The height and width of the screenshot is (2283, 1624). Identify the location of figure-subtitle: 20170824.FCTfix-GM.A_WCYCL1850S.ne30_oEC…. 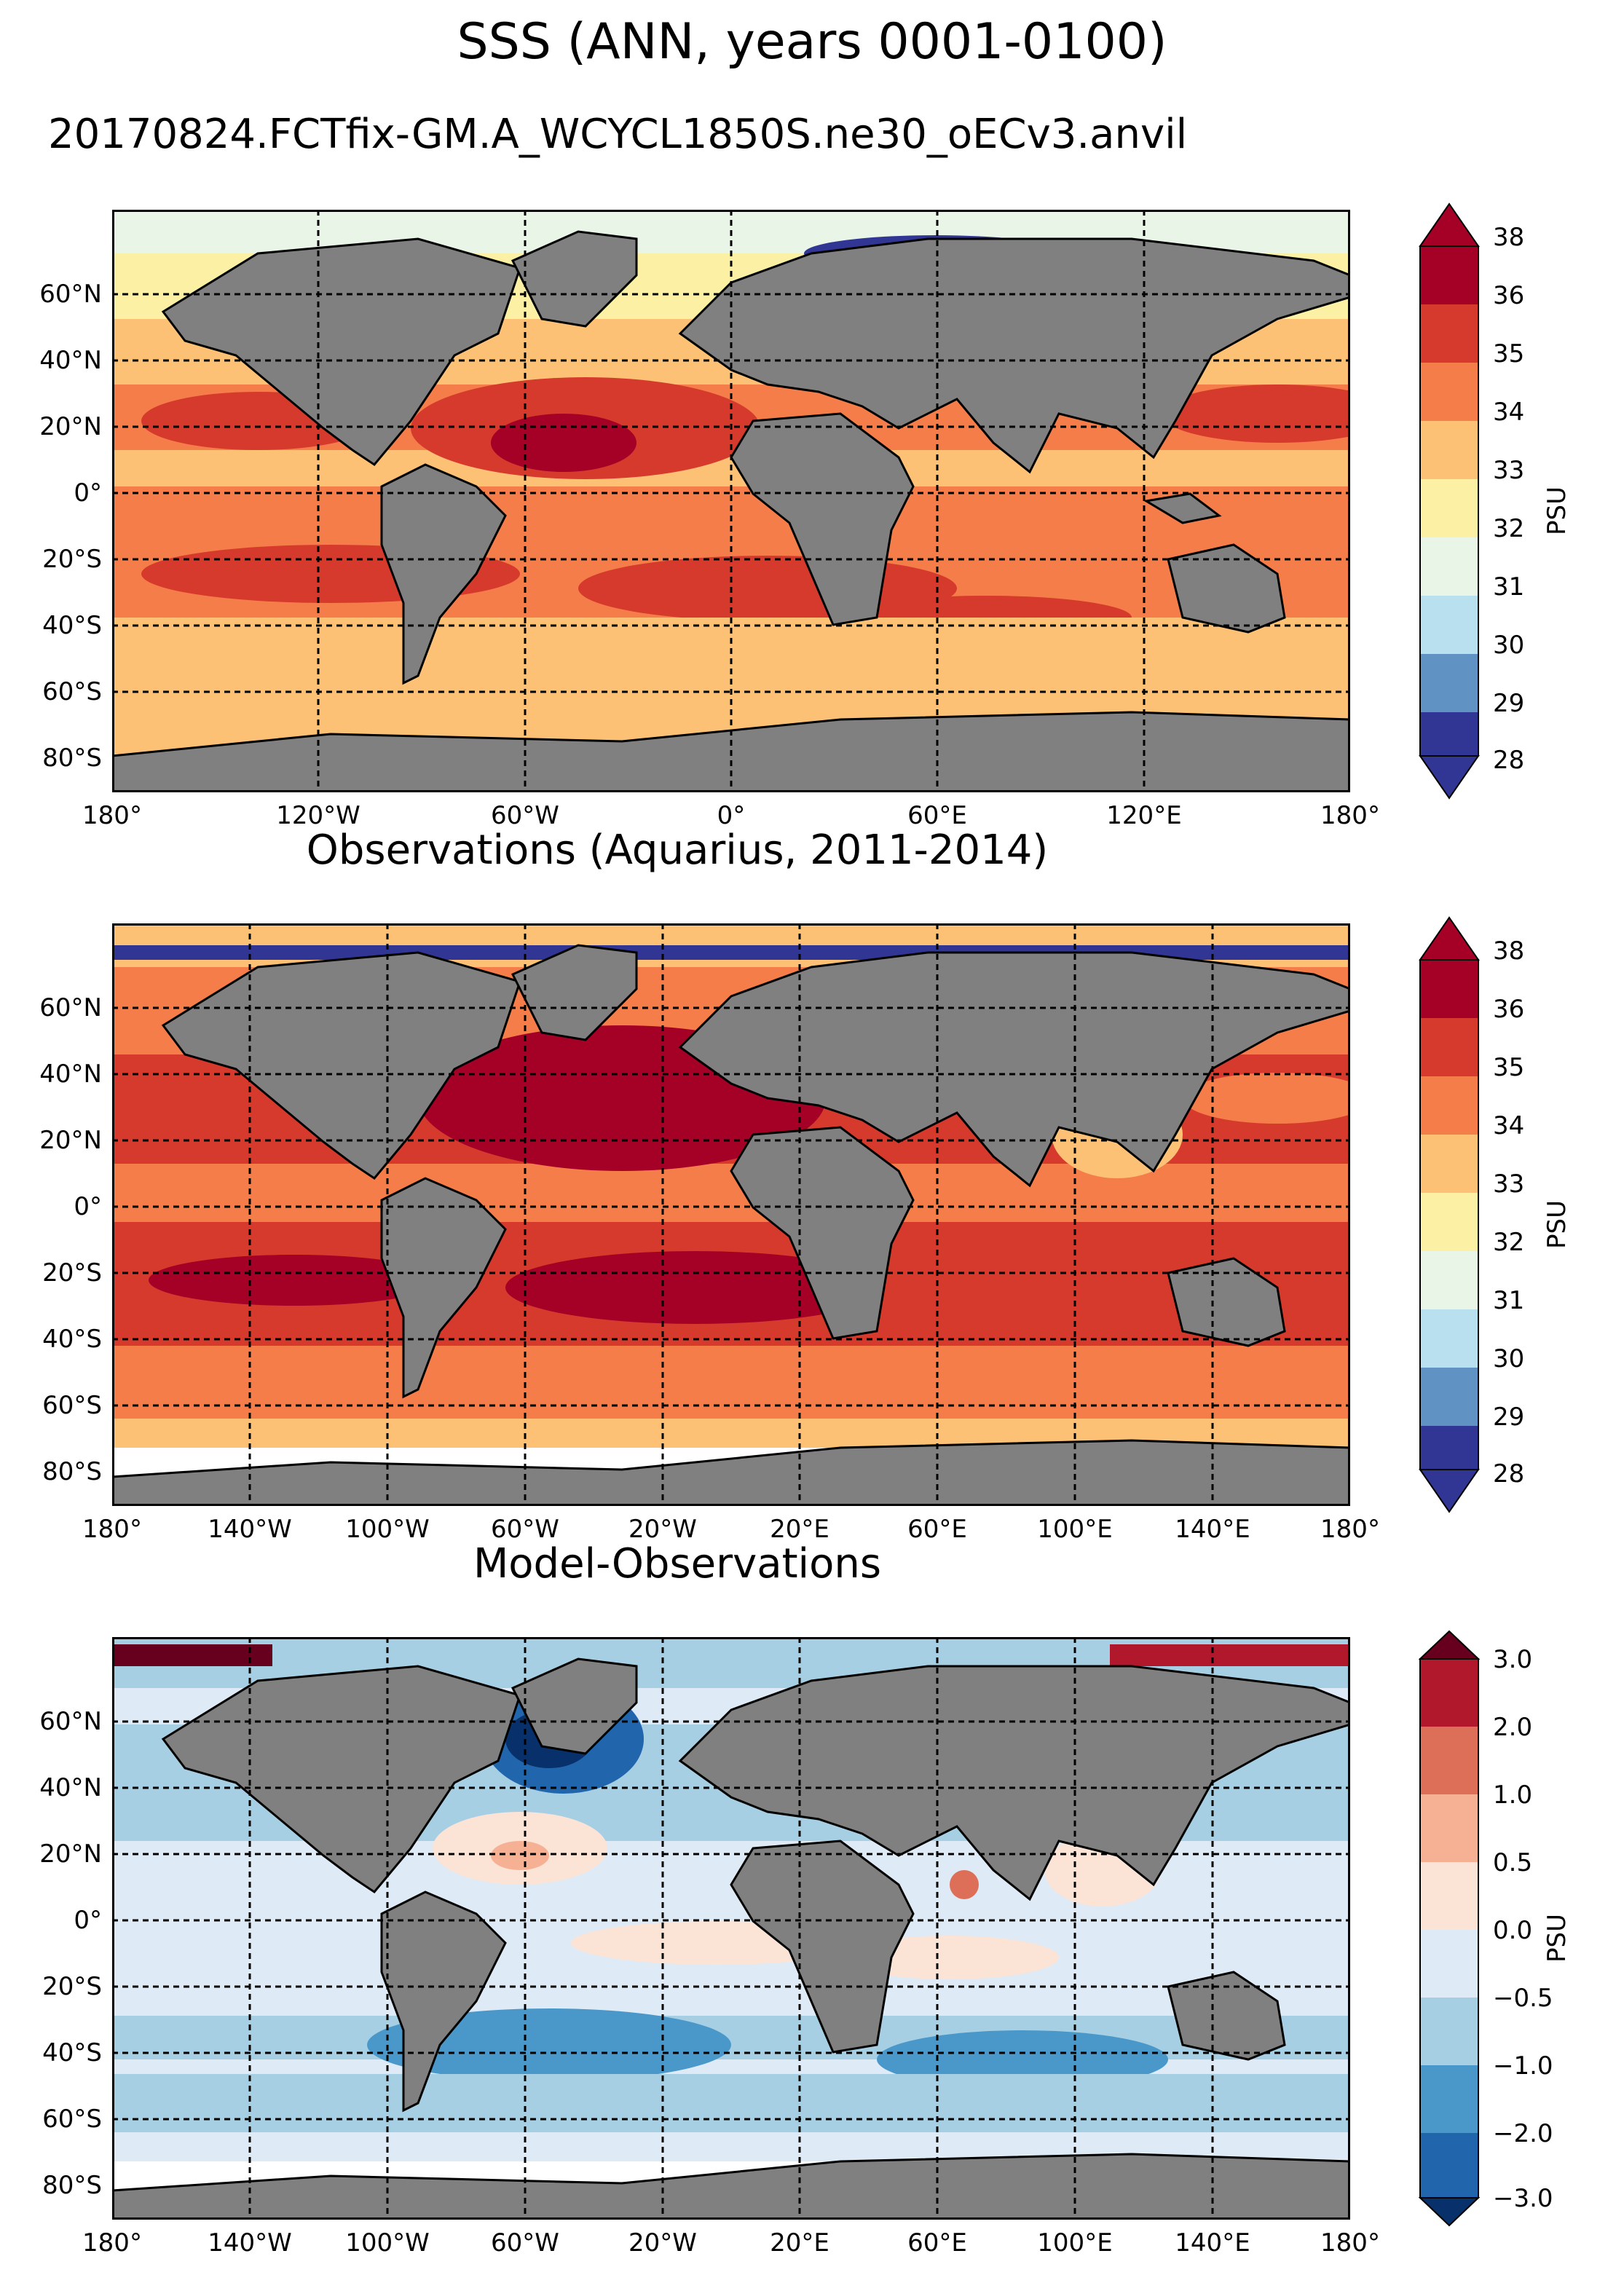
(618, 134).